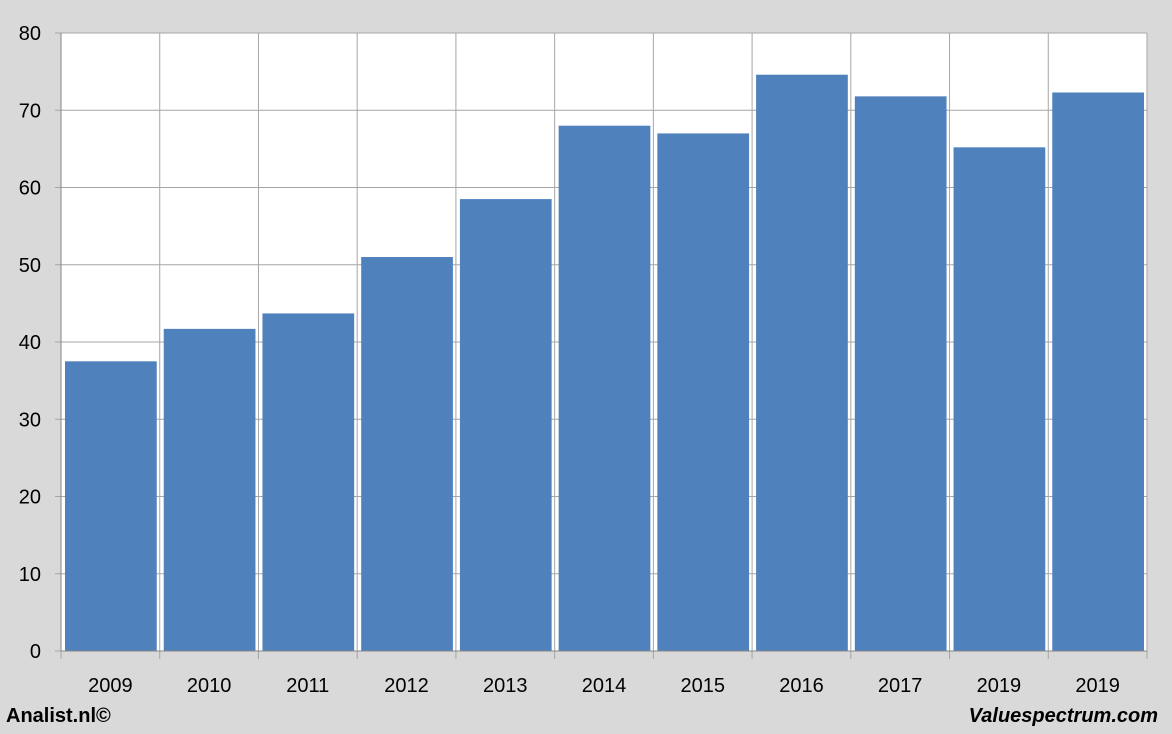 This screenshot has width=1172, height=734. Describe the element at coordinates (35, 652) in the screenshot. I see `y-tick-label: 0` at that location.